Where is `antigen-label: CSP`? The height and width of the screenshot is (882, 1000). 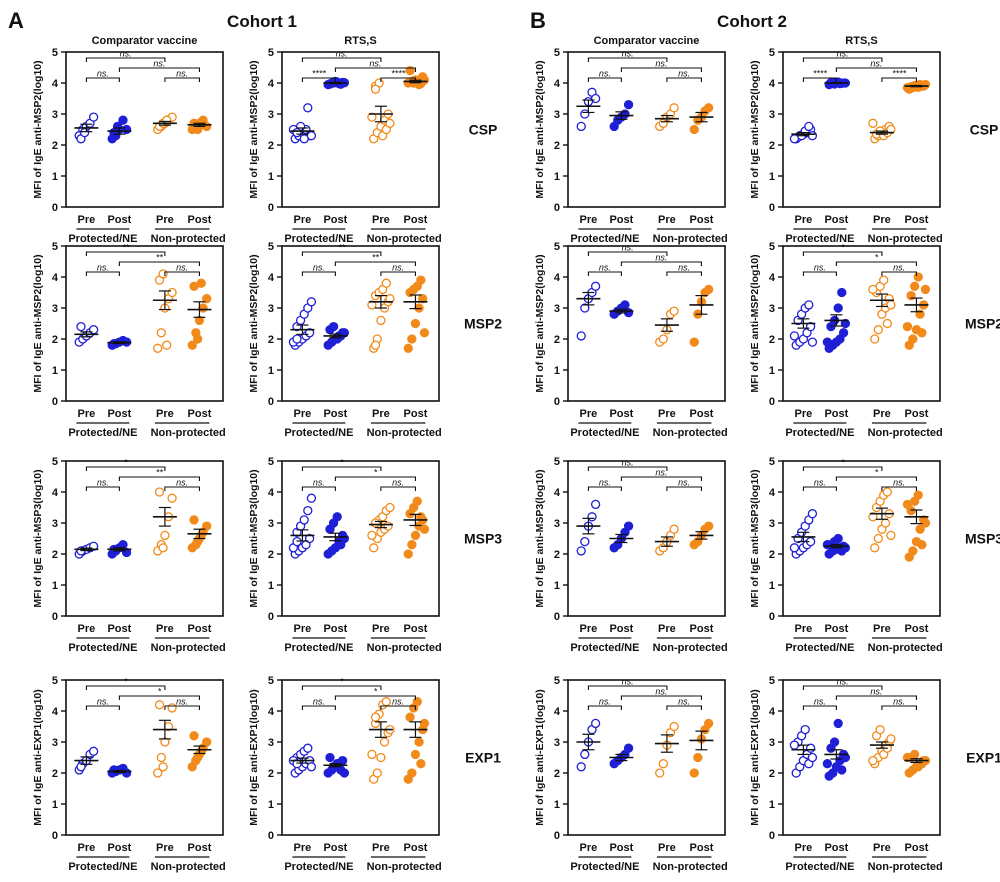 antigen-label: CSP is located at coordinates (984, 130).